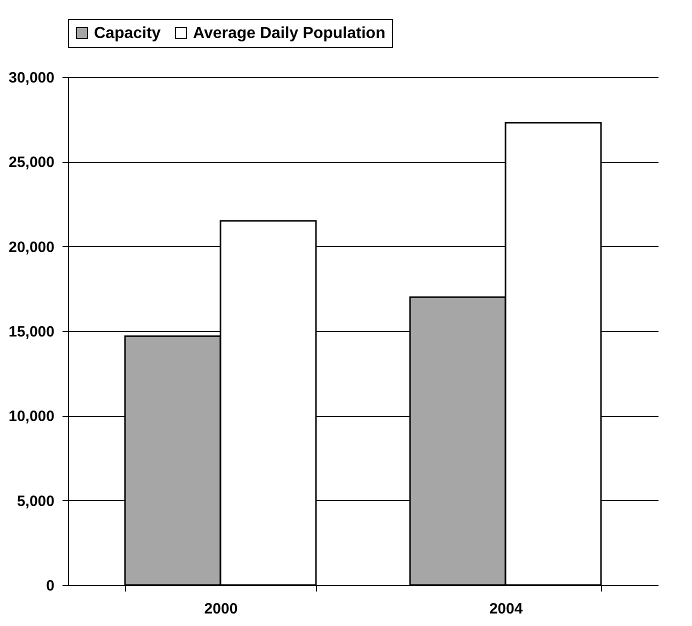  What do you see at coordinates (35, 501) in the screenshot?
I see `y-tick-label: 5,000` at bounding box center [35, 501].